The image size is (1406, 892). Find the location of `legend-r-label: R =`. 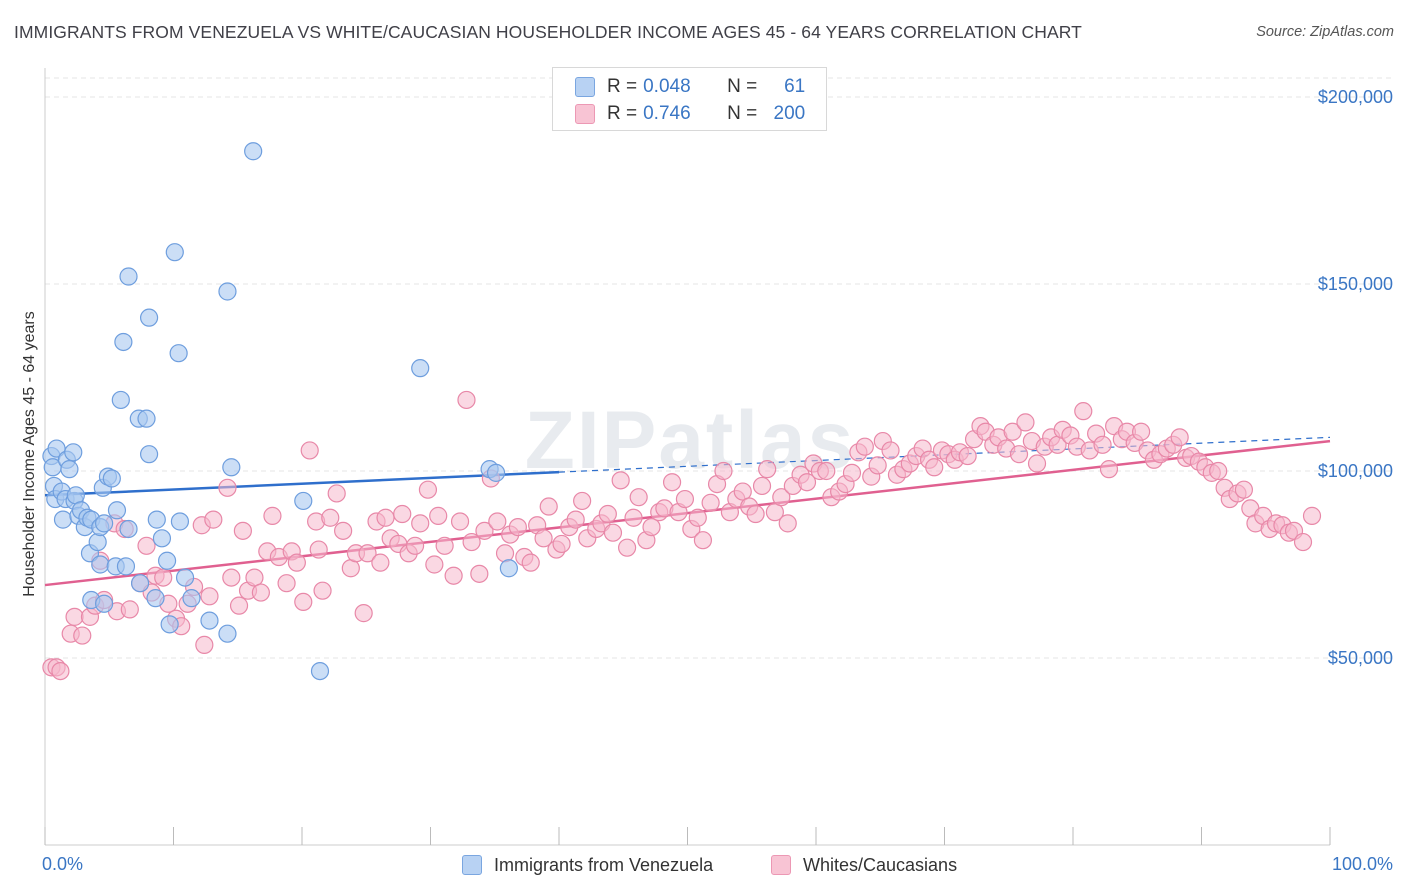

legend-r-label: R = is located at coordinates (622, 113).